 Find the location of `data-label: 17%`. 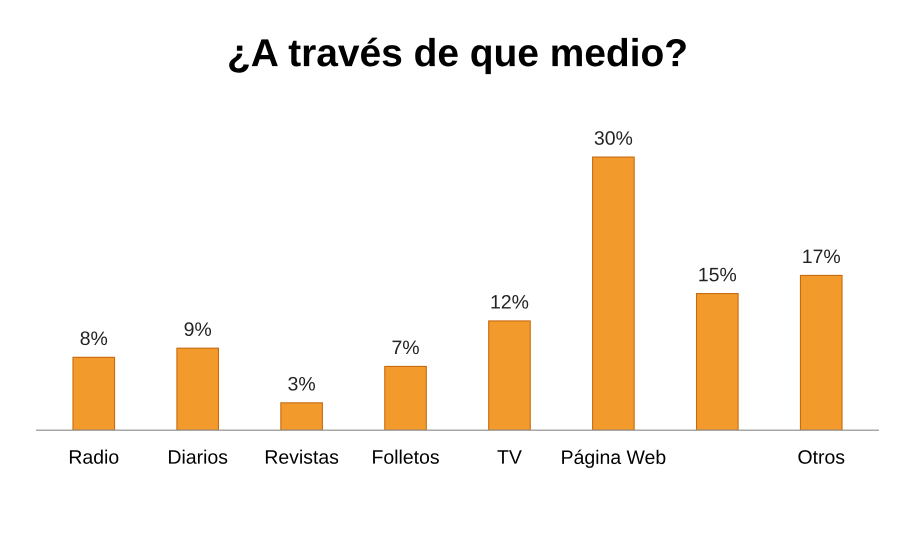

data-label: 17% is located at coordinates (821, 257).